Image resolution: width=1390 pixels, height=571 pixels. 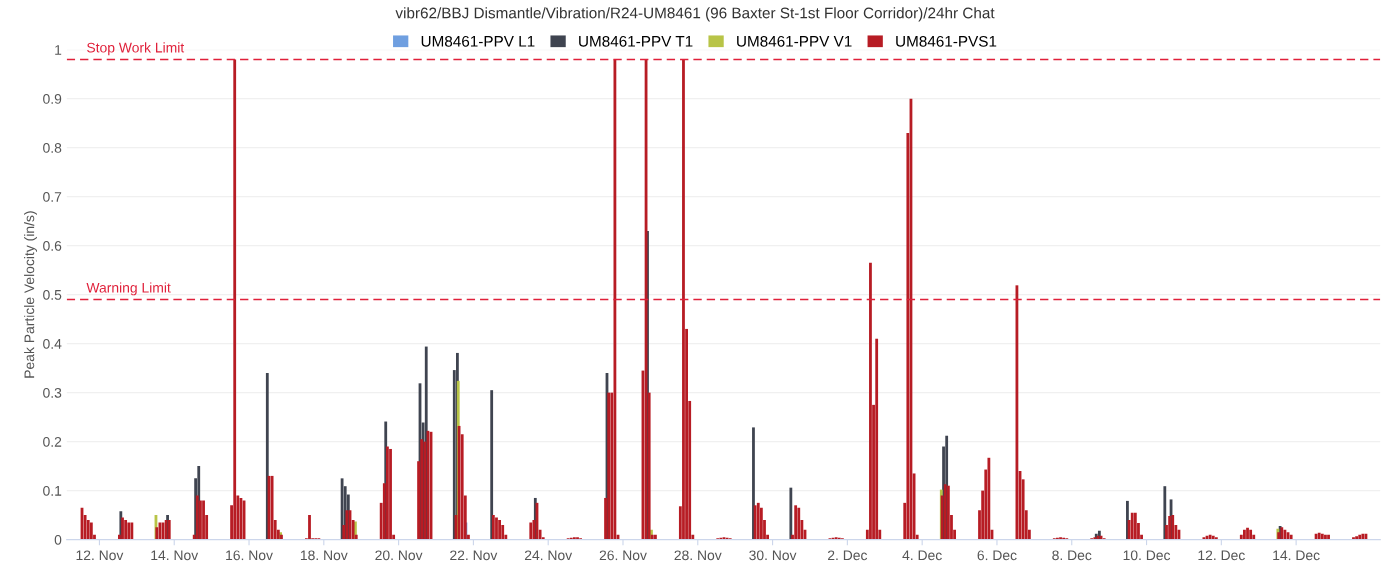 What do you see at coordinates (399, 555) in the screenshot?
I see `x-tick-label: 20. Nov` at bounding box center [399, 555].